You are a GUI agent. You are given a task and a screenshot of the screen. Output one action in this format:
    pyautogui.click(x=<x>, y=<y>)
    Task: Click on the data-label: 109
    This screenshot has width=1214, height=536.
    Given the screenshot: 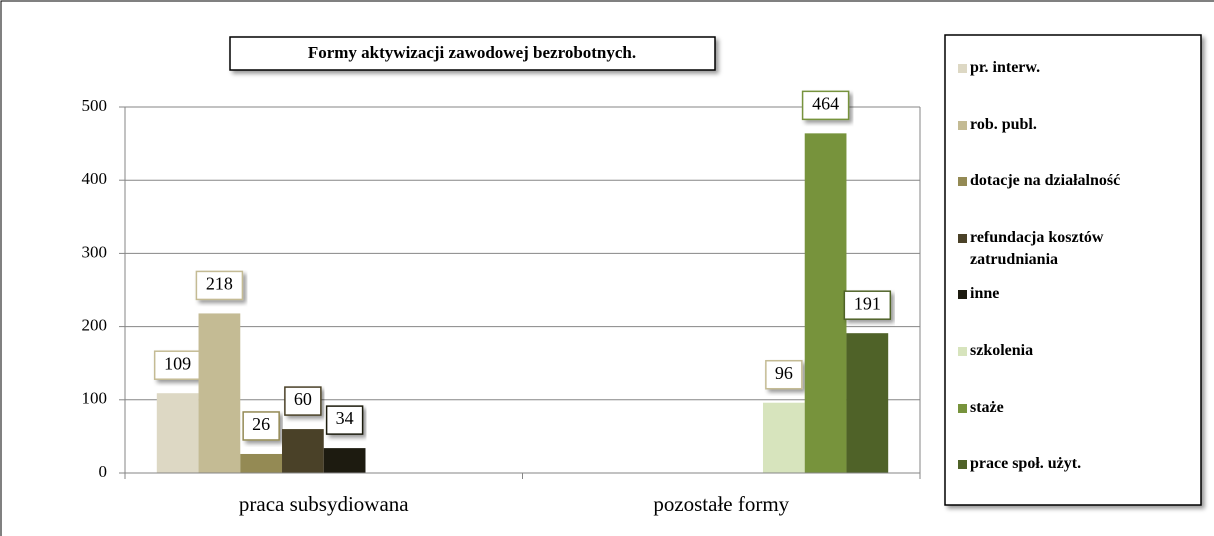 What is the action you would take?
    pyautogui.click(x=177, y=363)
    